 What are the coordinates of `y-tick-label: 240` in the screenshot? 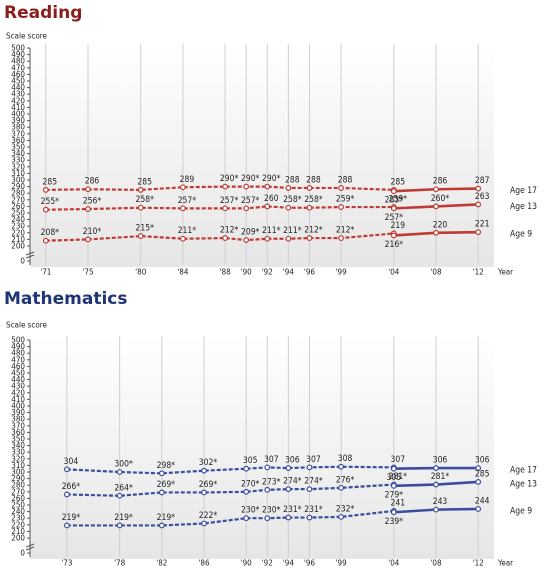 It's located at (18, 219).